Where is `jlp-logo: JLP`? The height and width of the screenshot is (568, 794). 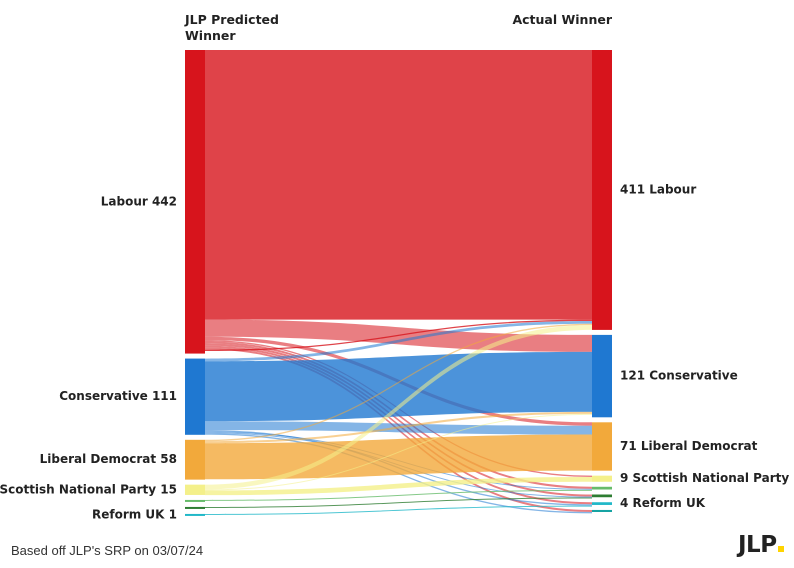
jlp-logo: JLP is located at coordinates (761, 545).